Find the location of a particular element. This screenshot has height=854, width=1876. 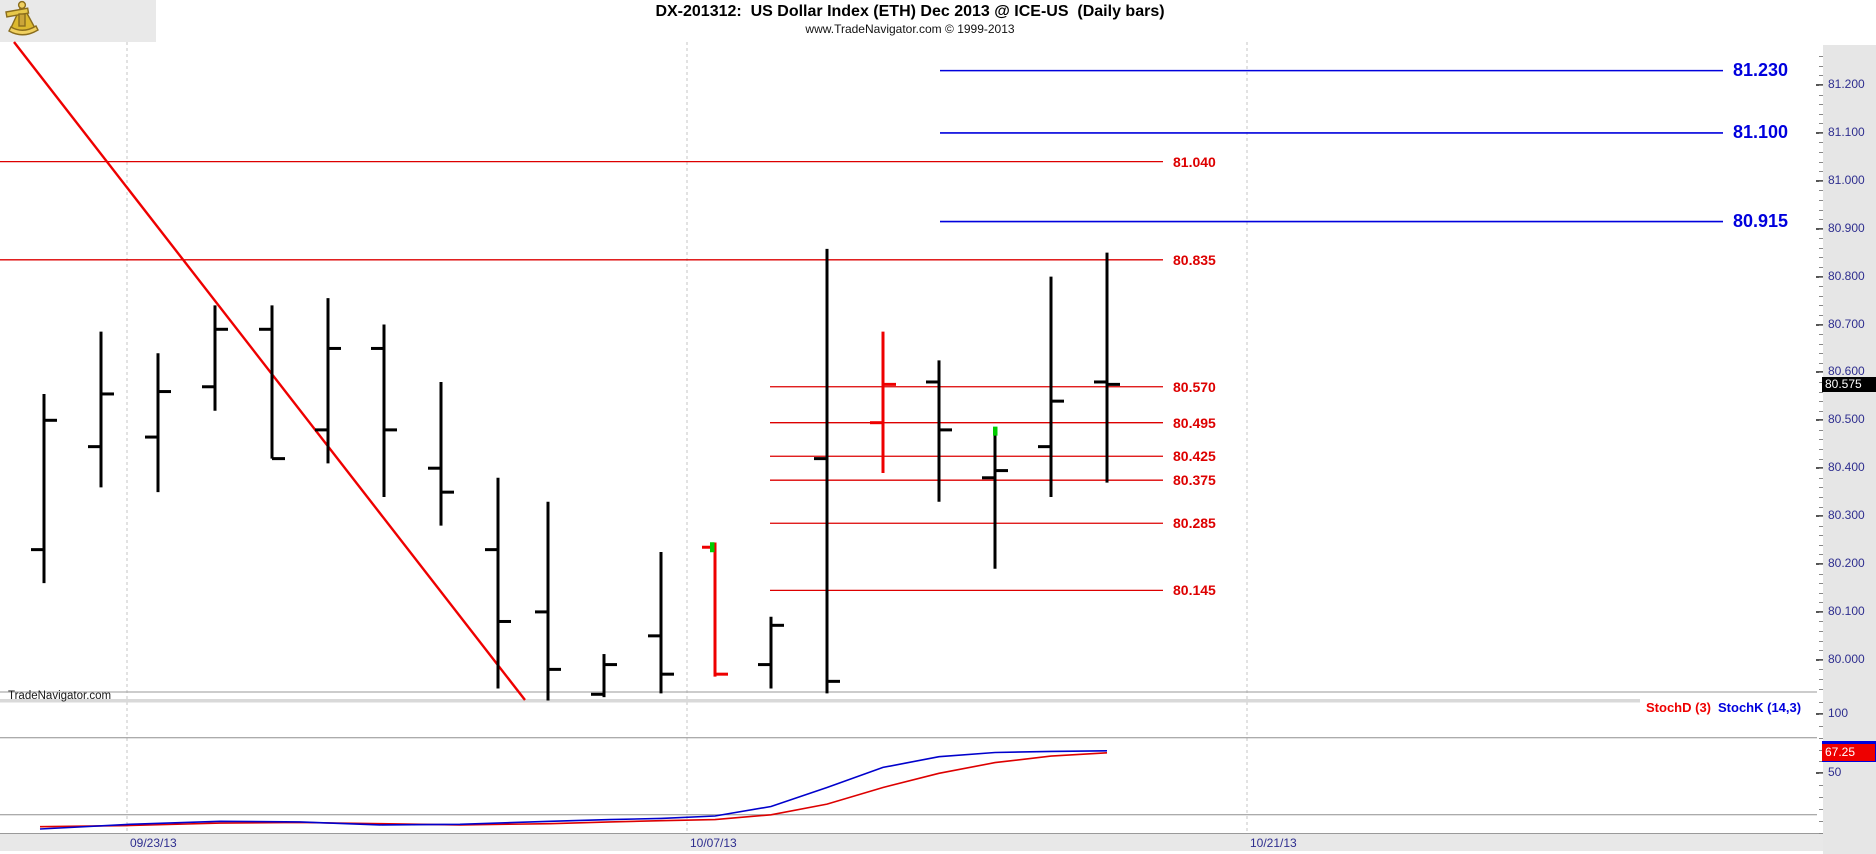

stoch-axis-label-50: 50 is located at coordinates (1835, 772).